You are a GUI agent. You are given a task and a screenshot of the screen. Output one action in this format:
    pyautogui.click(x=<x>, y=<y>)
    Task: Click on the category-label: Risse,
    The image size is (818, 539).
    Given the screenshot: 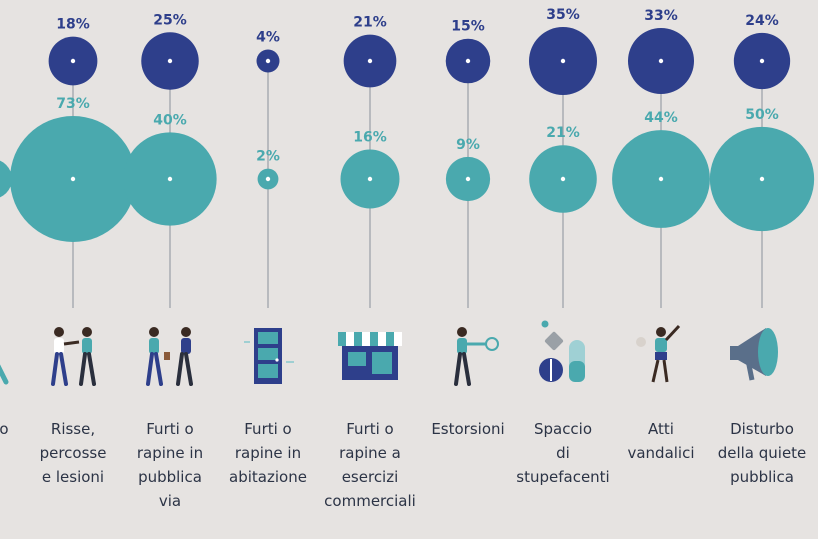 What is the action you would take?
    pyautogui.click(x=73, y=429)
    